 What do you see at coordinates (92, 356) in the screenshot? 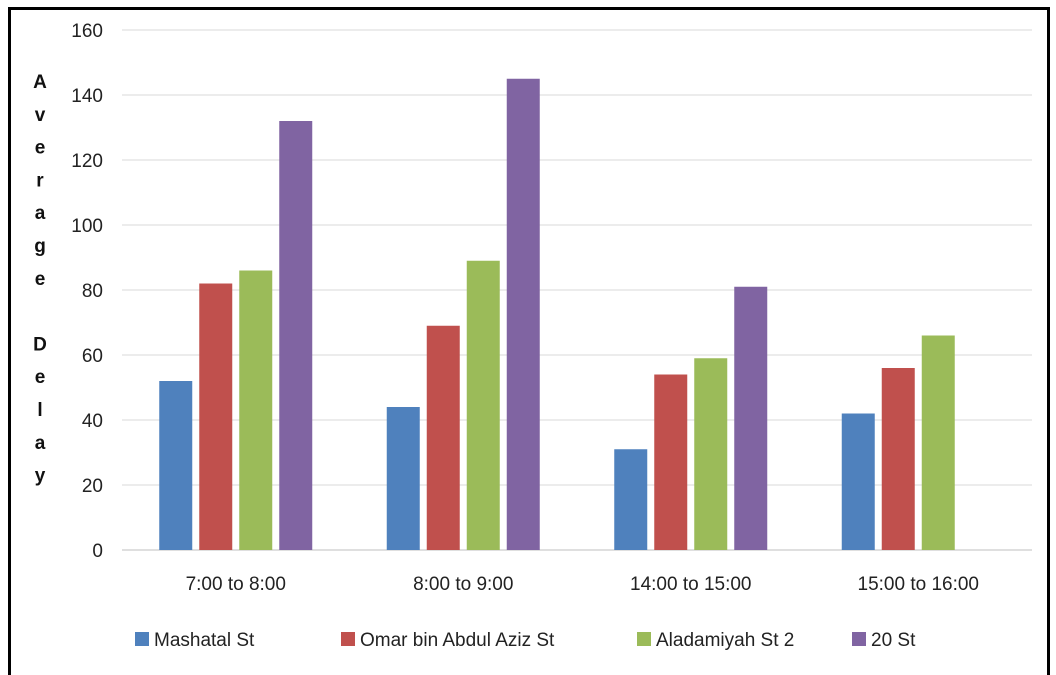
I see `y-tick-label: 60` at bounding box center [92, 356].